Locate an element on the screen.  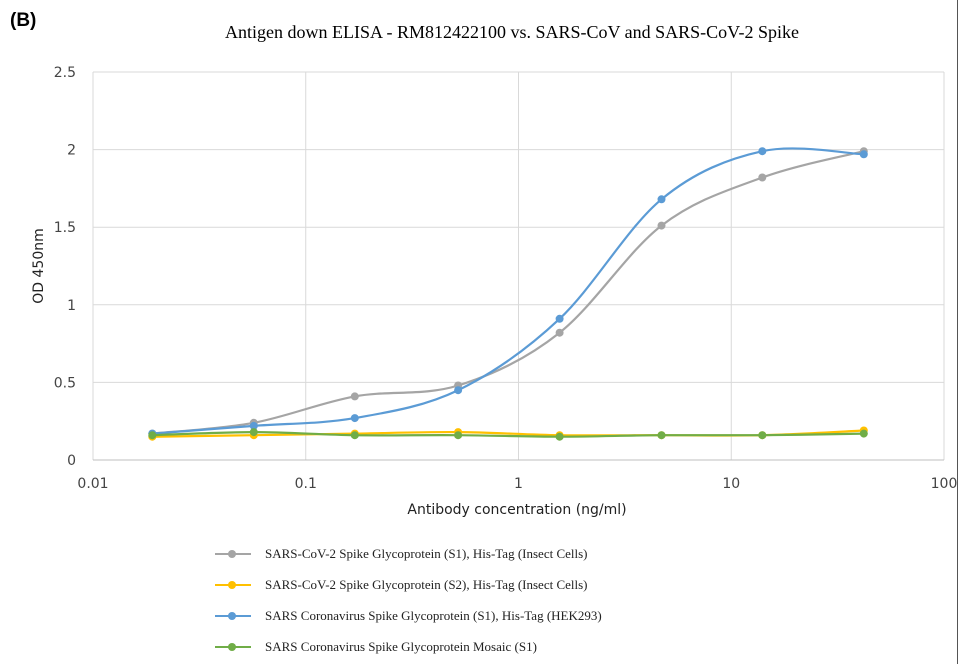
y-axis-label: OD 450nm is located at coordinates (39, 265).